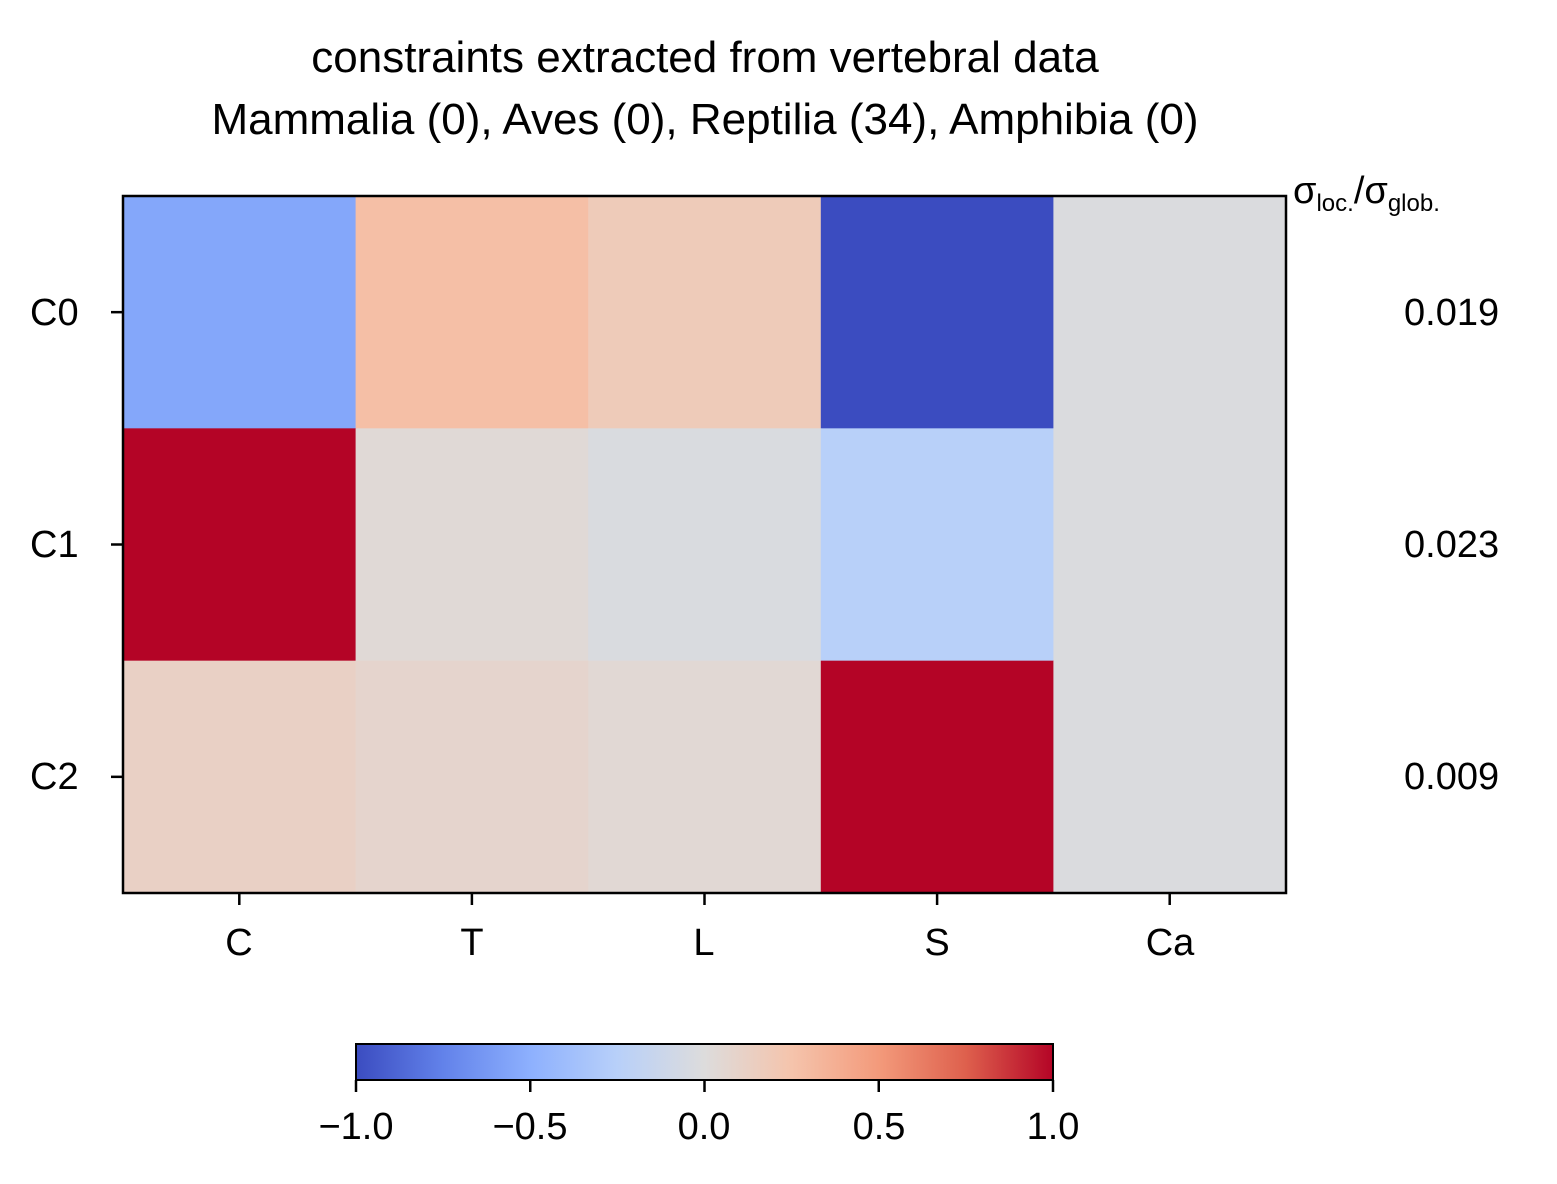 This screenshot has width=1557, height=1184. What do you see at coordinates (1170, 943) in the screenshot?
I see `x-tick-label: Ca` at bounding box center [1170, 943].